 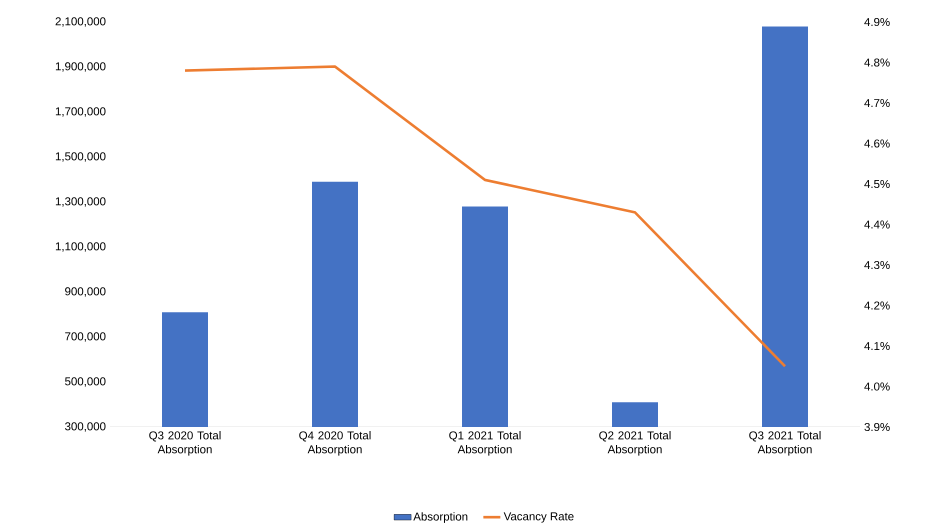 What do you see at coordinates (877, 264) in the screenshot?
I see `y2-tick-label: 4.3%` at bounding box center [877, 264].